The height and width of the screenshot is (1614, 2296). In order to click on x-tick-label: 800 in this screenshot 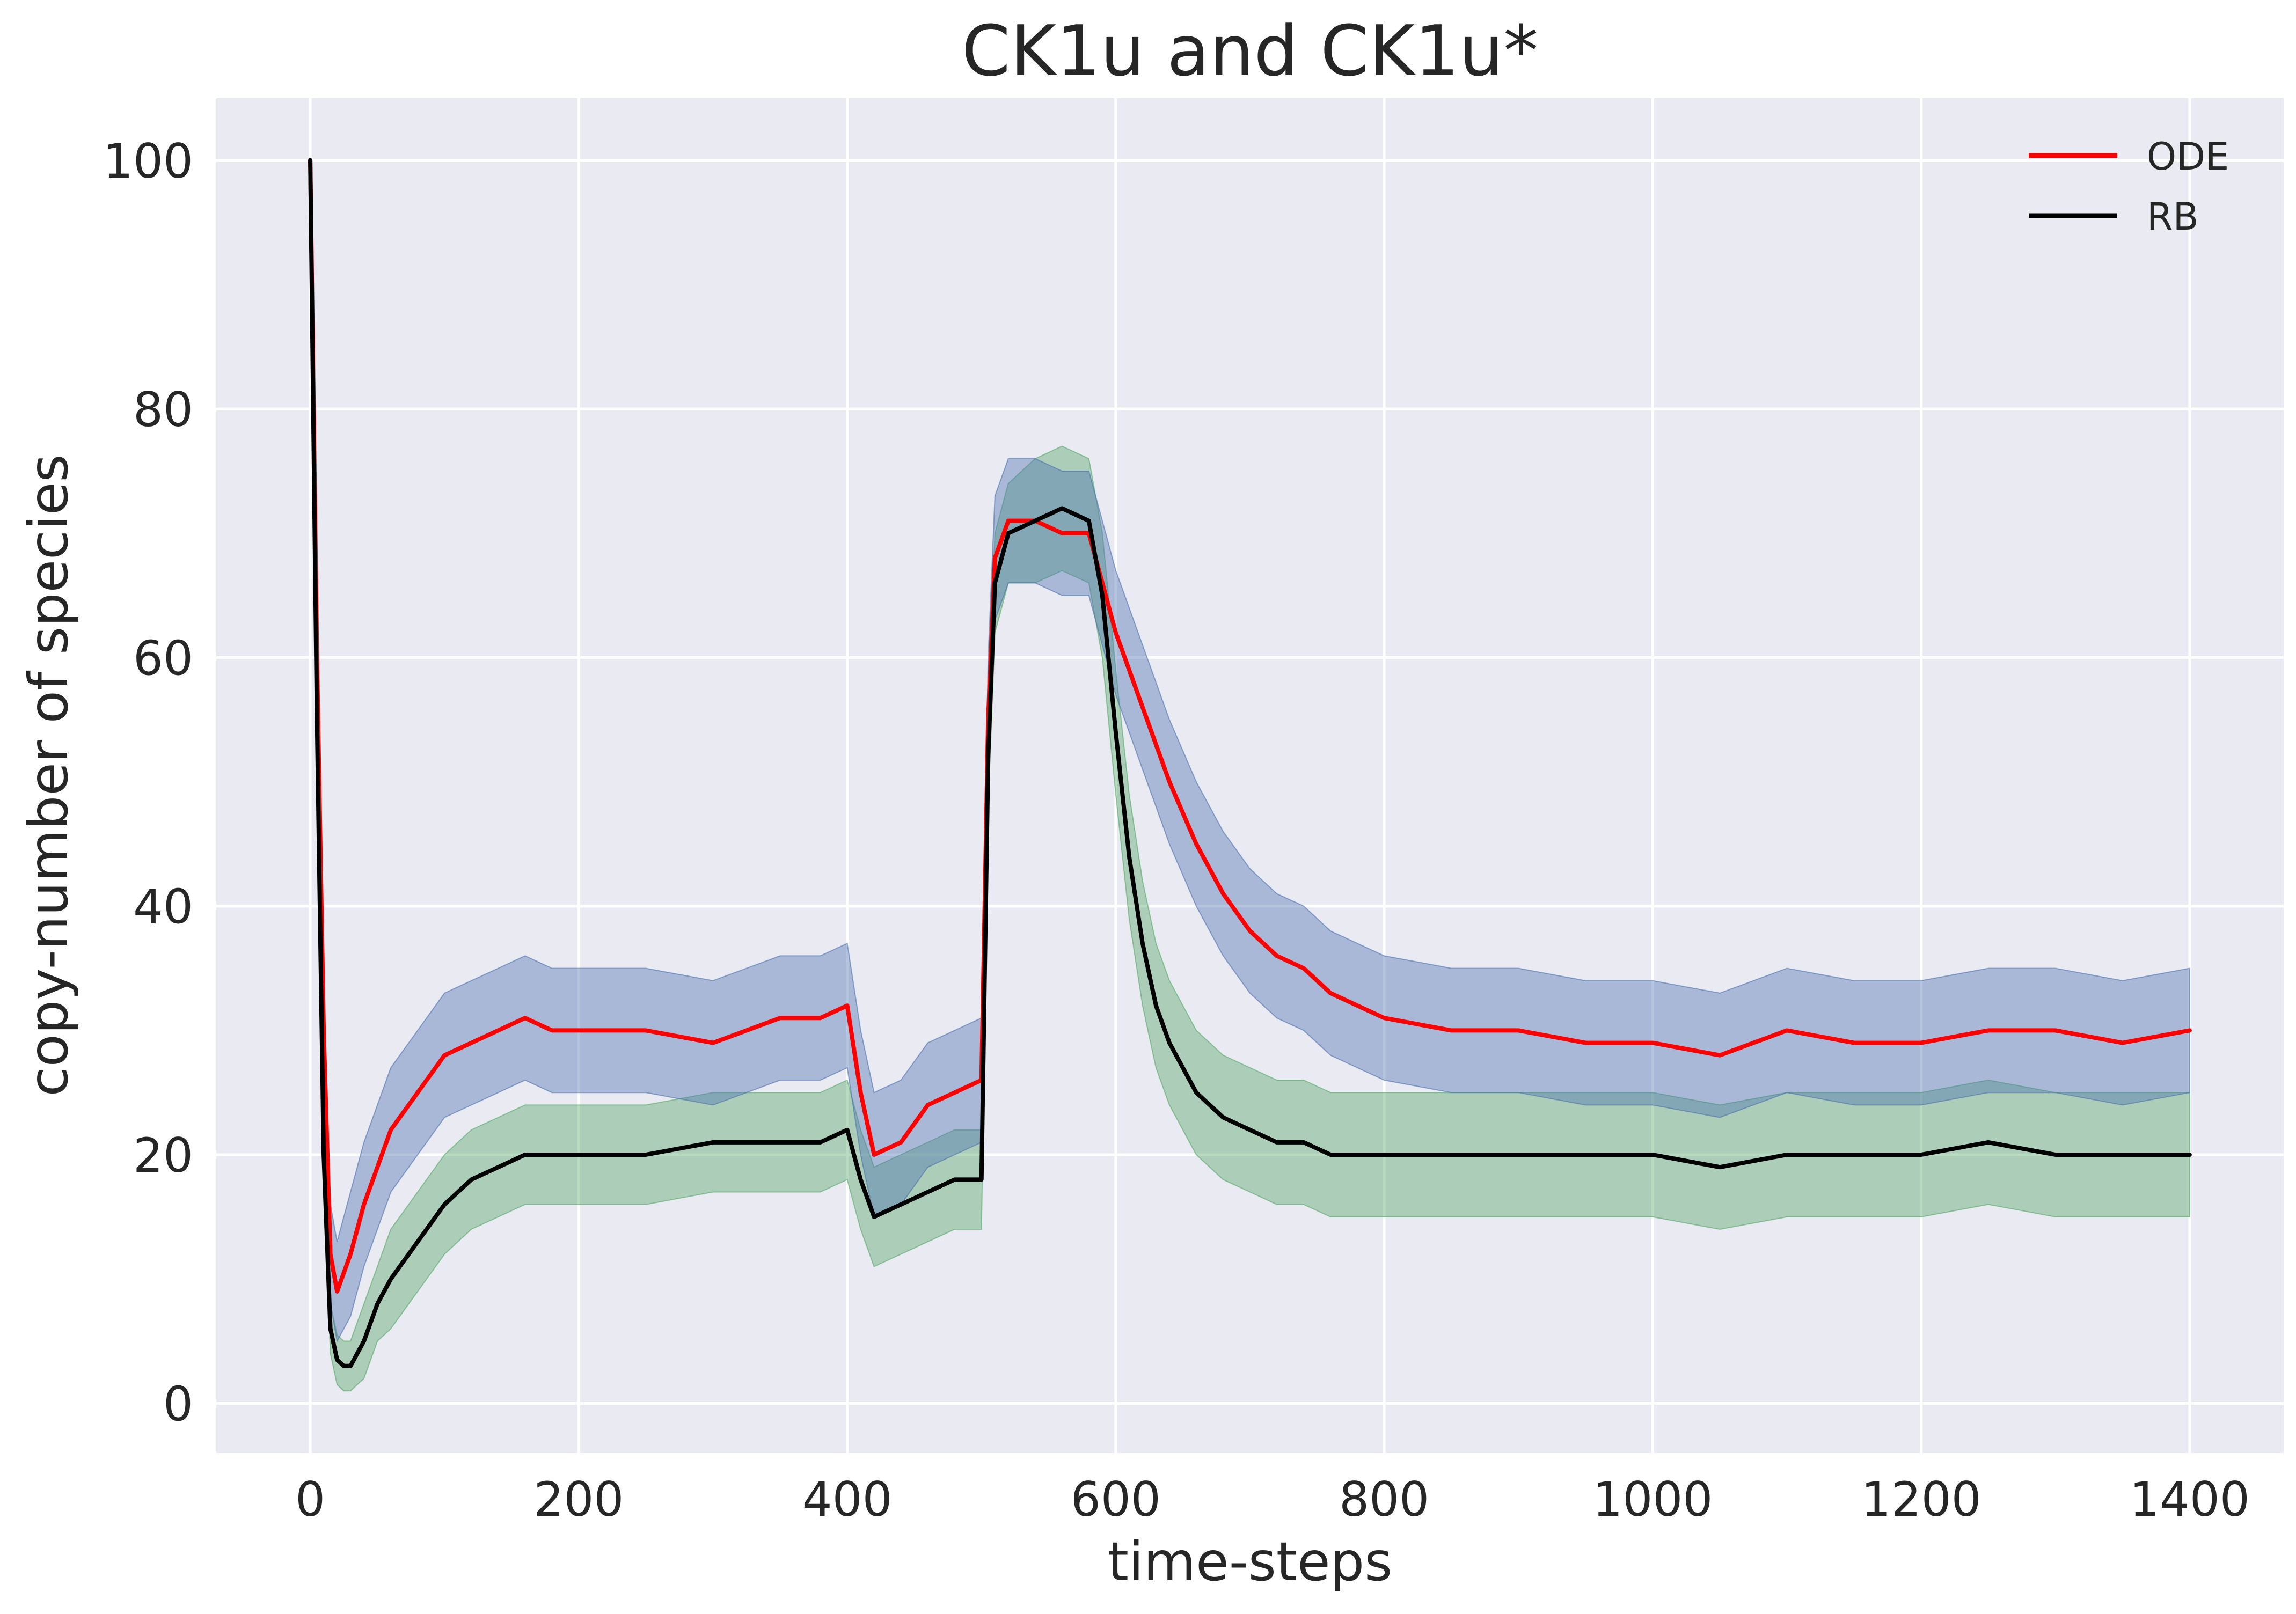, I will do `click(1384, 1499)`.